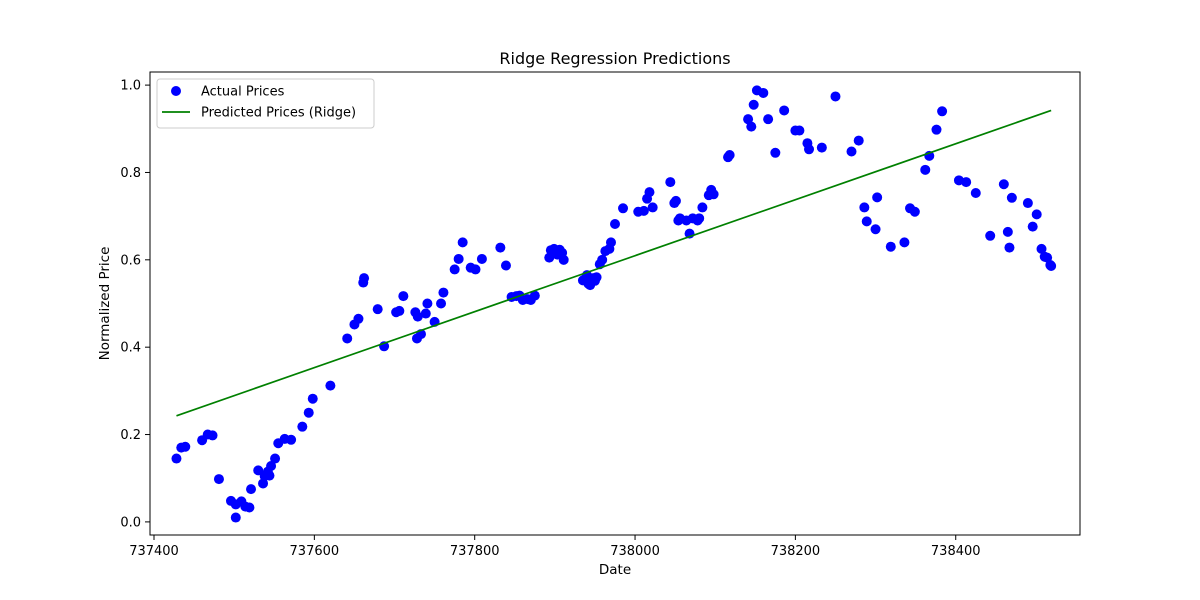 This screenshot has width=1200, height=600. Describe the element at coordinates (135, 304) in the screenshot. I see `y-axis: 0.0 0.2 0.4 0.6 0.8 1.0` at that location.